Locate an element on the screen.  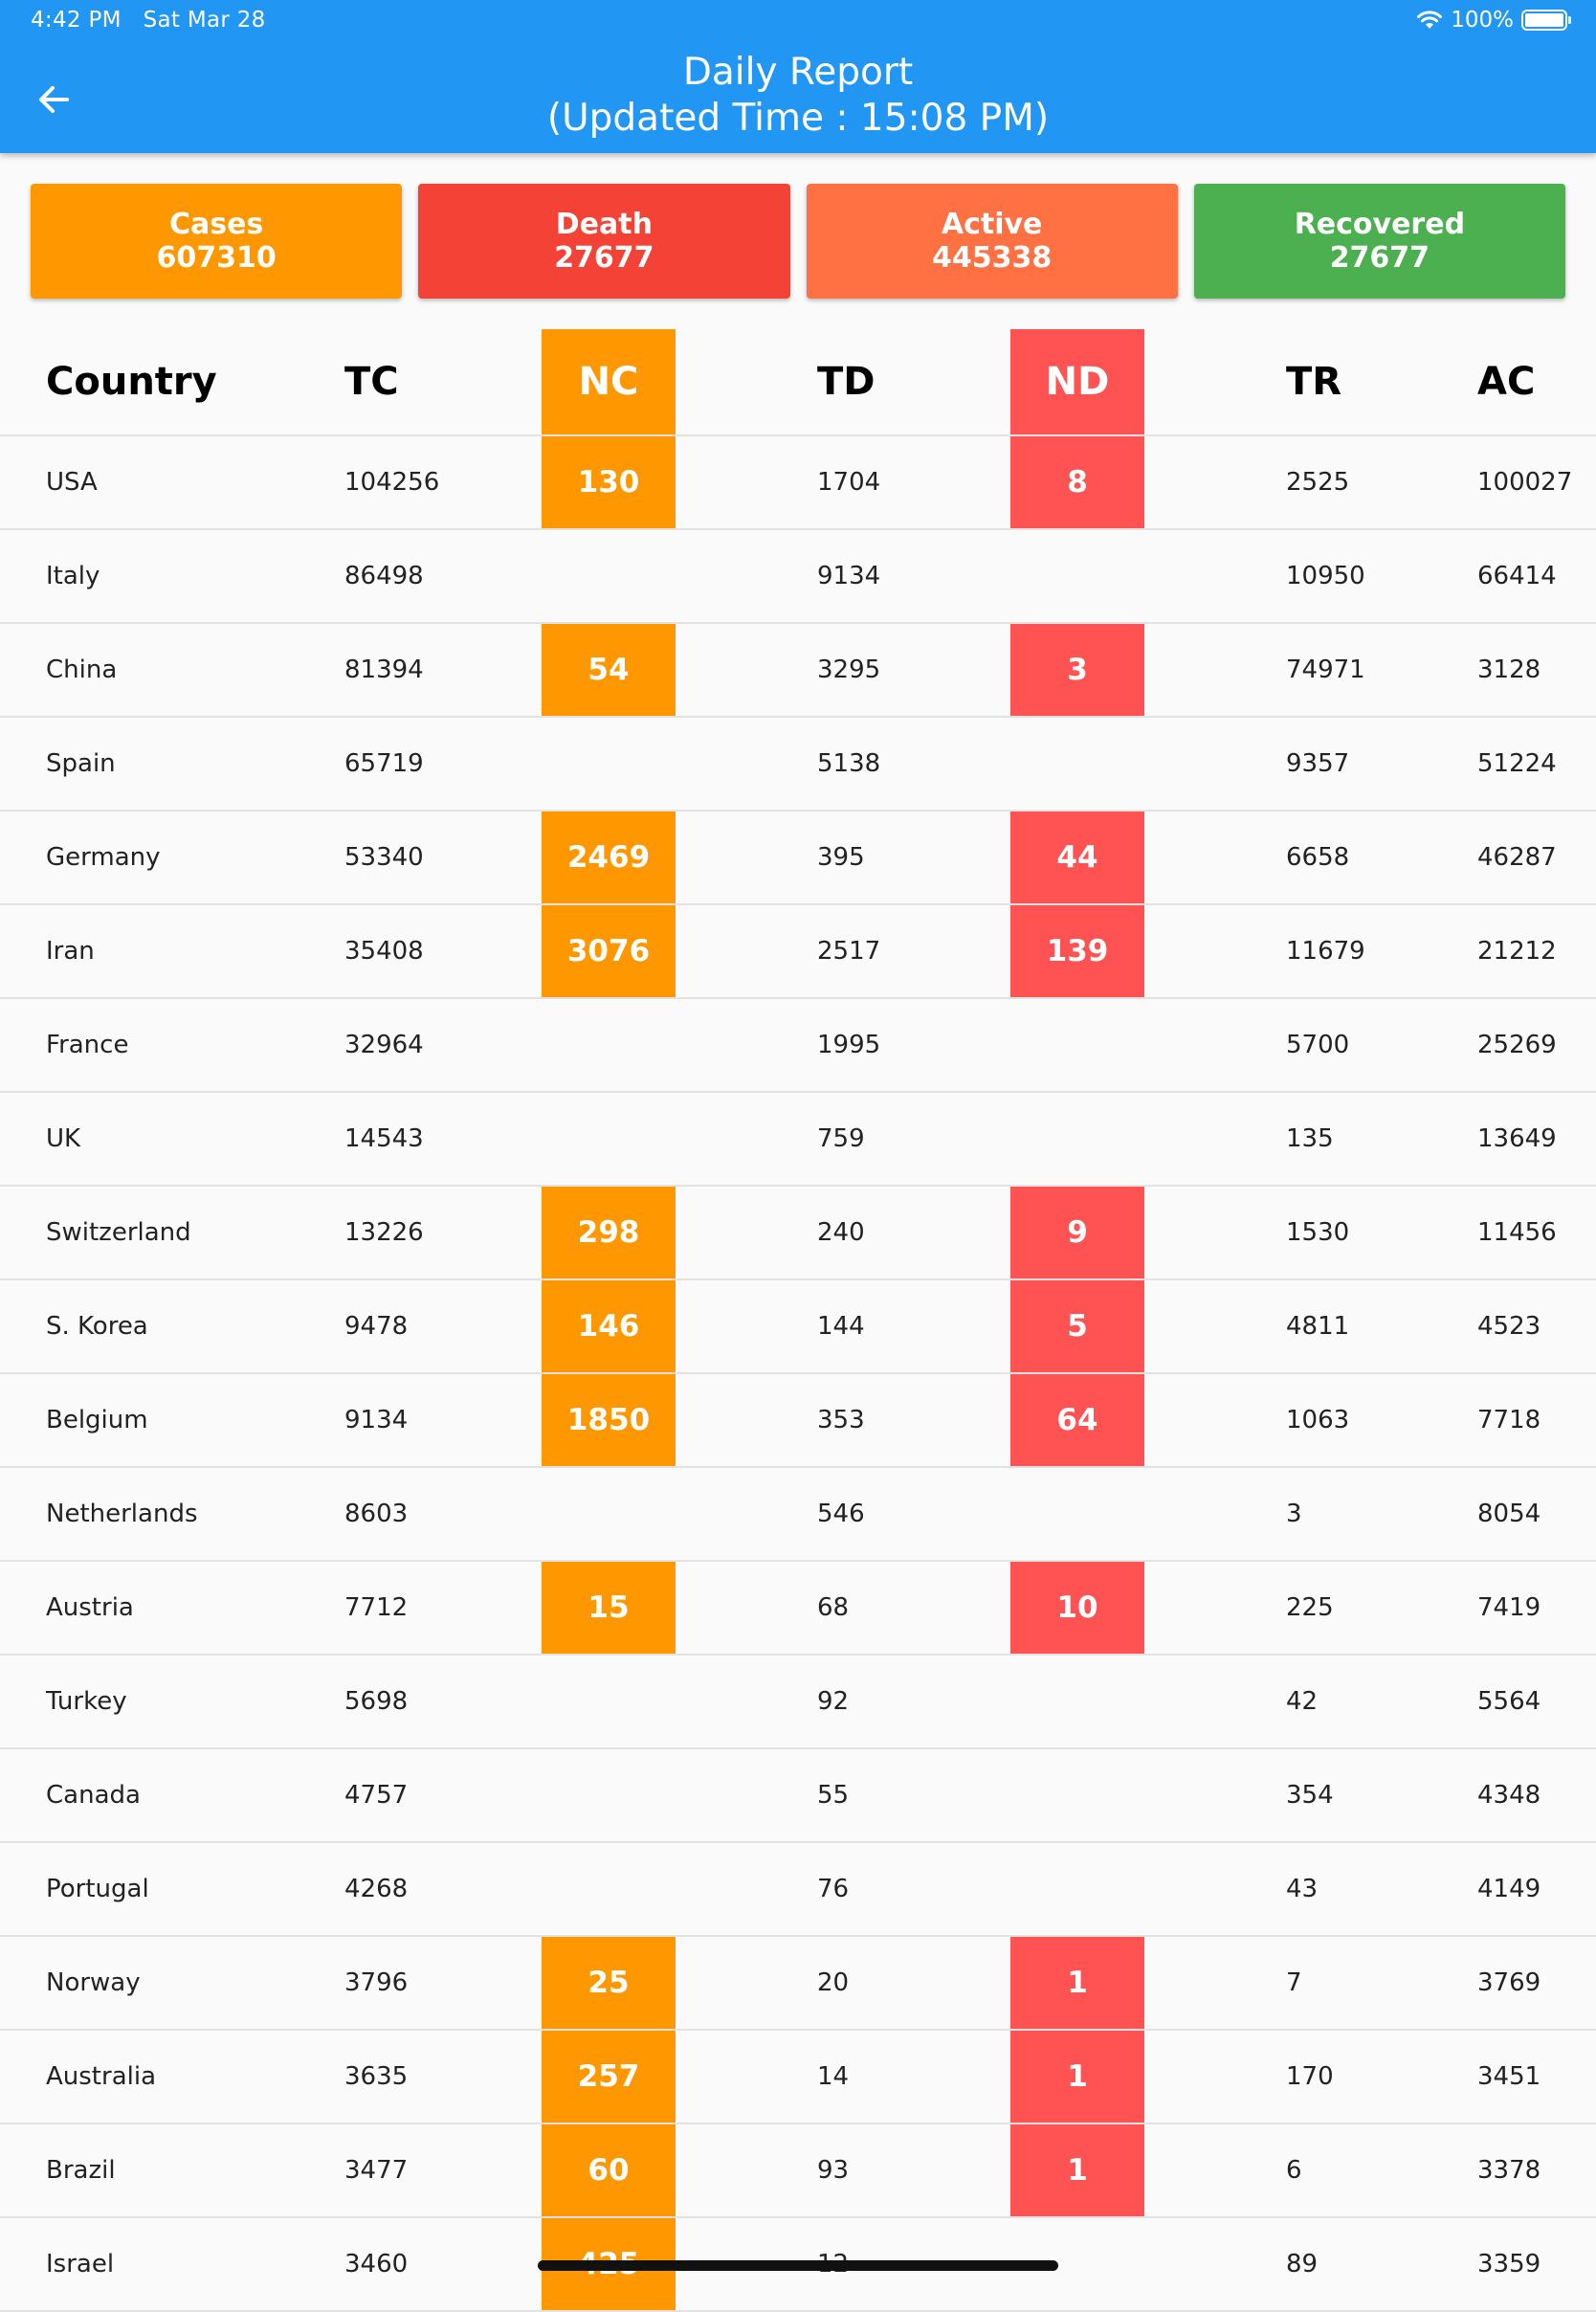
cell-tc: 81394 is located at coordinates (384, 670).